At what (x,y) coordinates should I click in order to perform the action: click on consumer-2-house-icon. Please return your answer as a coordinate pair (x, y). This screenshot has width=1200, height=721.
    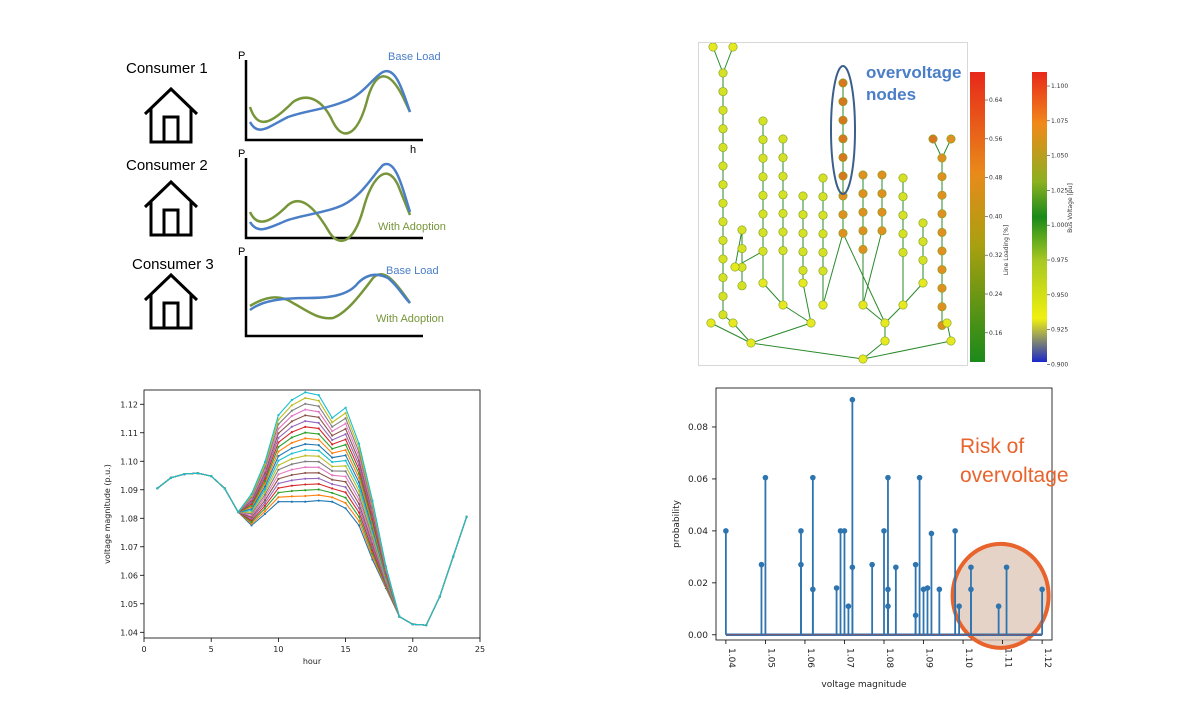
    Looking at the image, I should click on (171, 208).